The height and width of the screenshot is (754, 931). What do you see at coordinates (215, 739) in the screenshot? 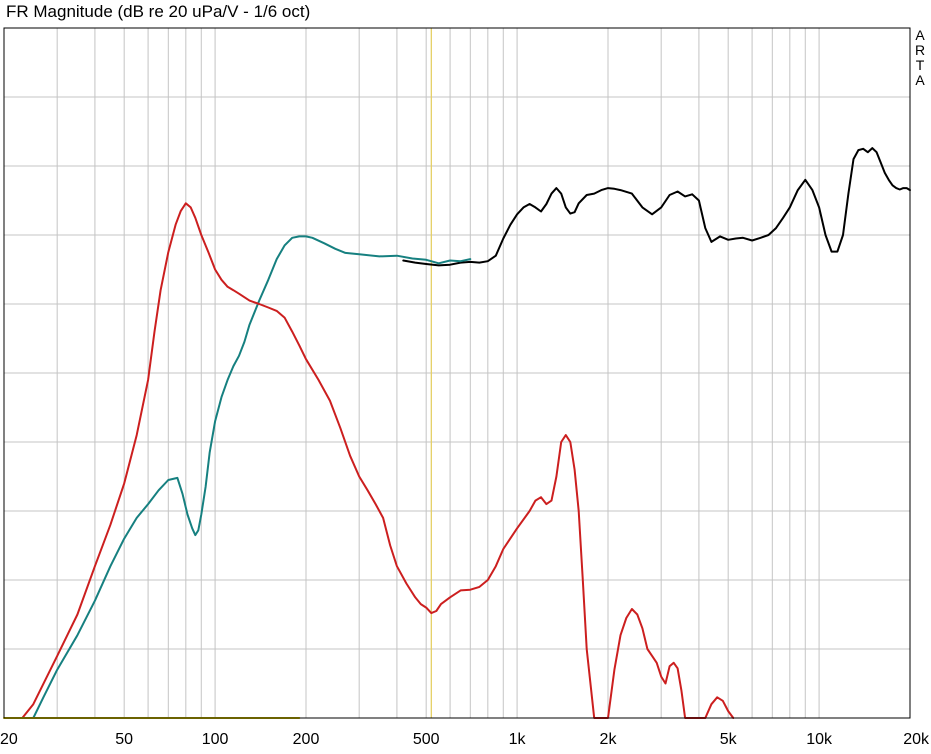
I see `x-tick-label: 100` at bounding box center [215, 739].